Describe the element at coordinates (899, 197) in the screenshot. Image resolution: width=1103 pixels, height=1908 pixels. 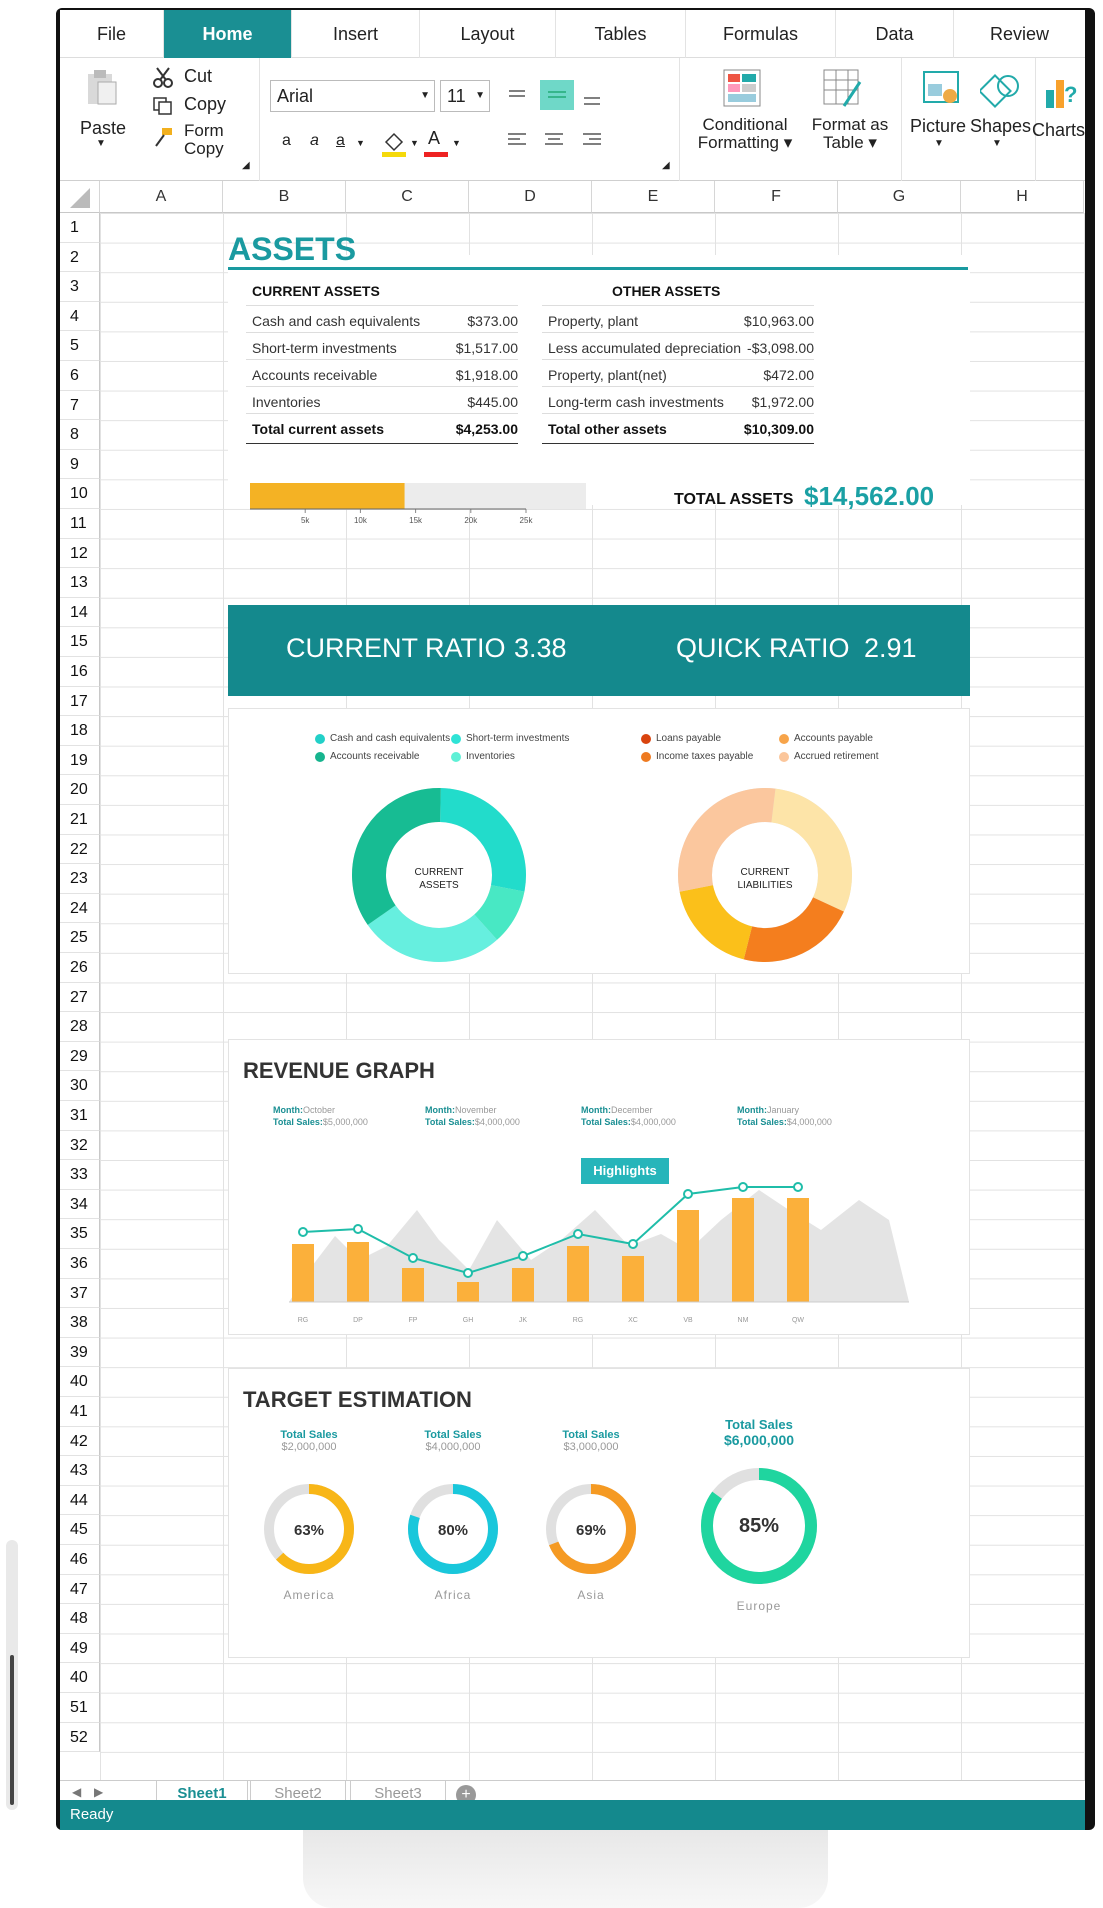
I see `column-header: G` at that location.